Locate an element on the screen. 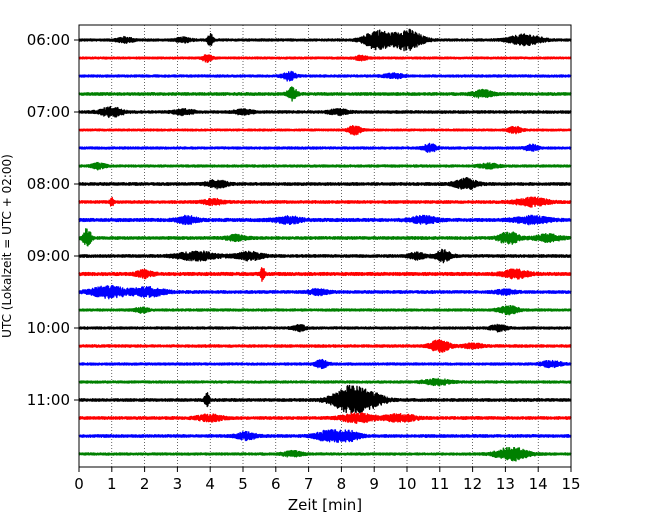 This screenshot has height=520, width=650. x-tick-label: 1 is located at coordinates (112, 484).